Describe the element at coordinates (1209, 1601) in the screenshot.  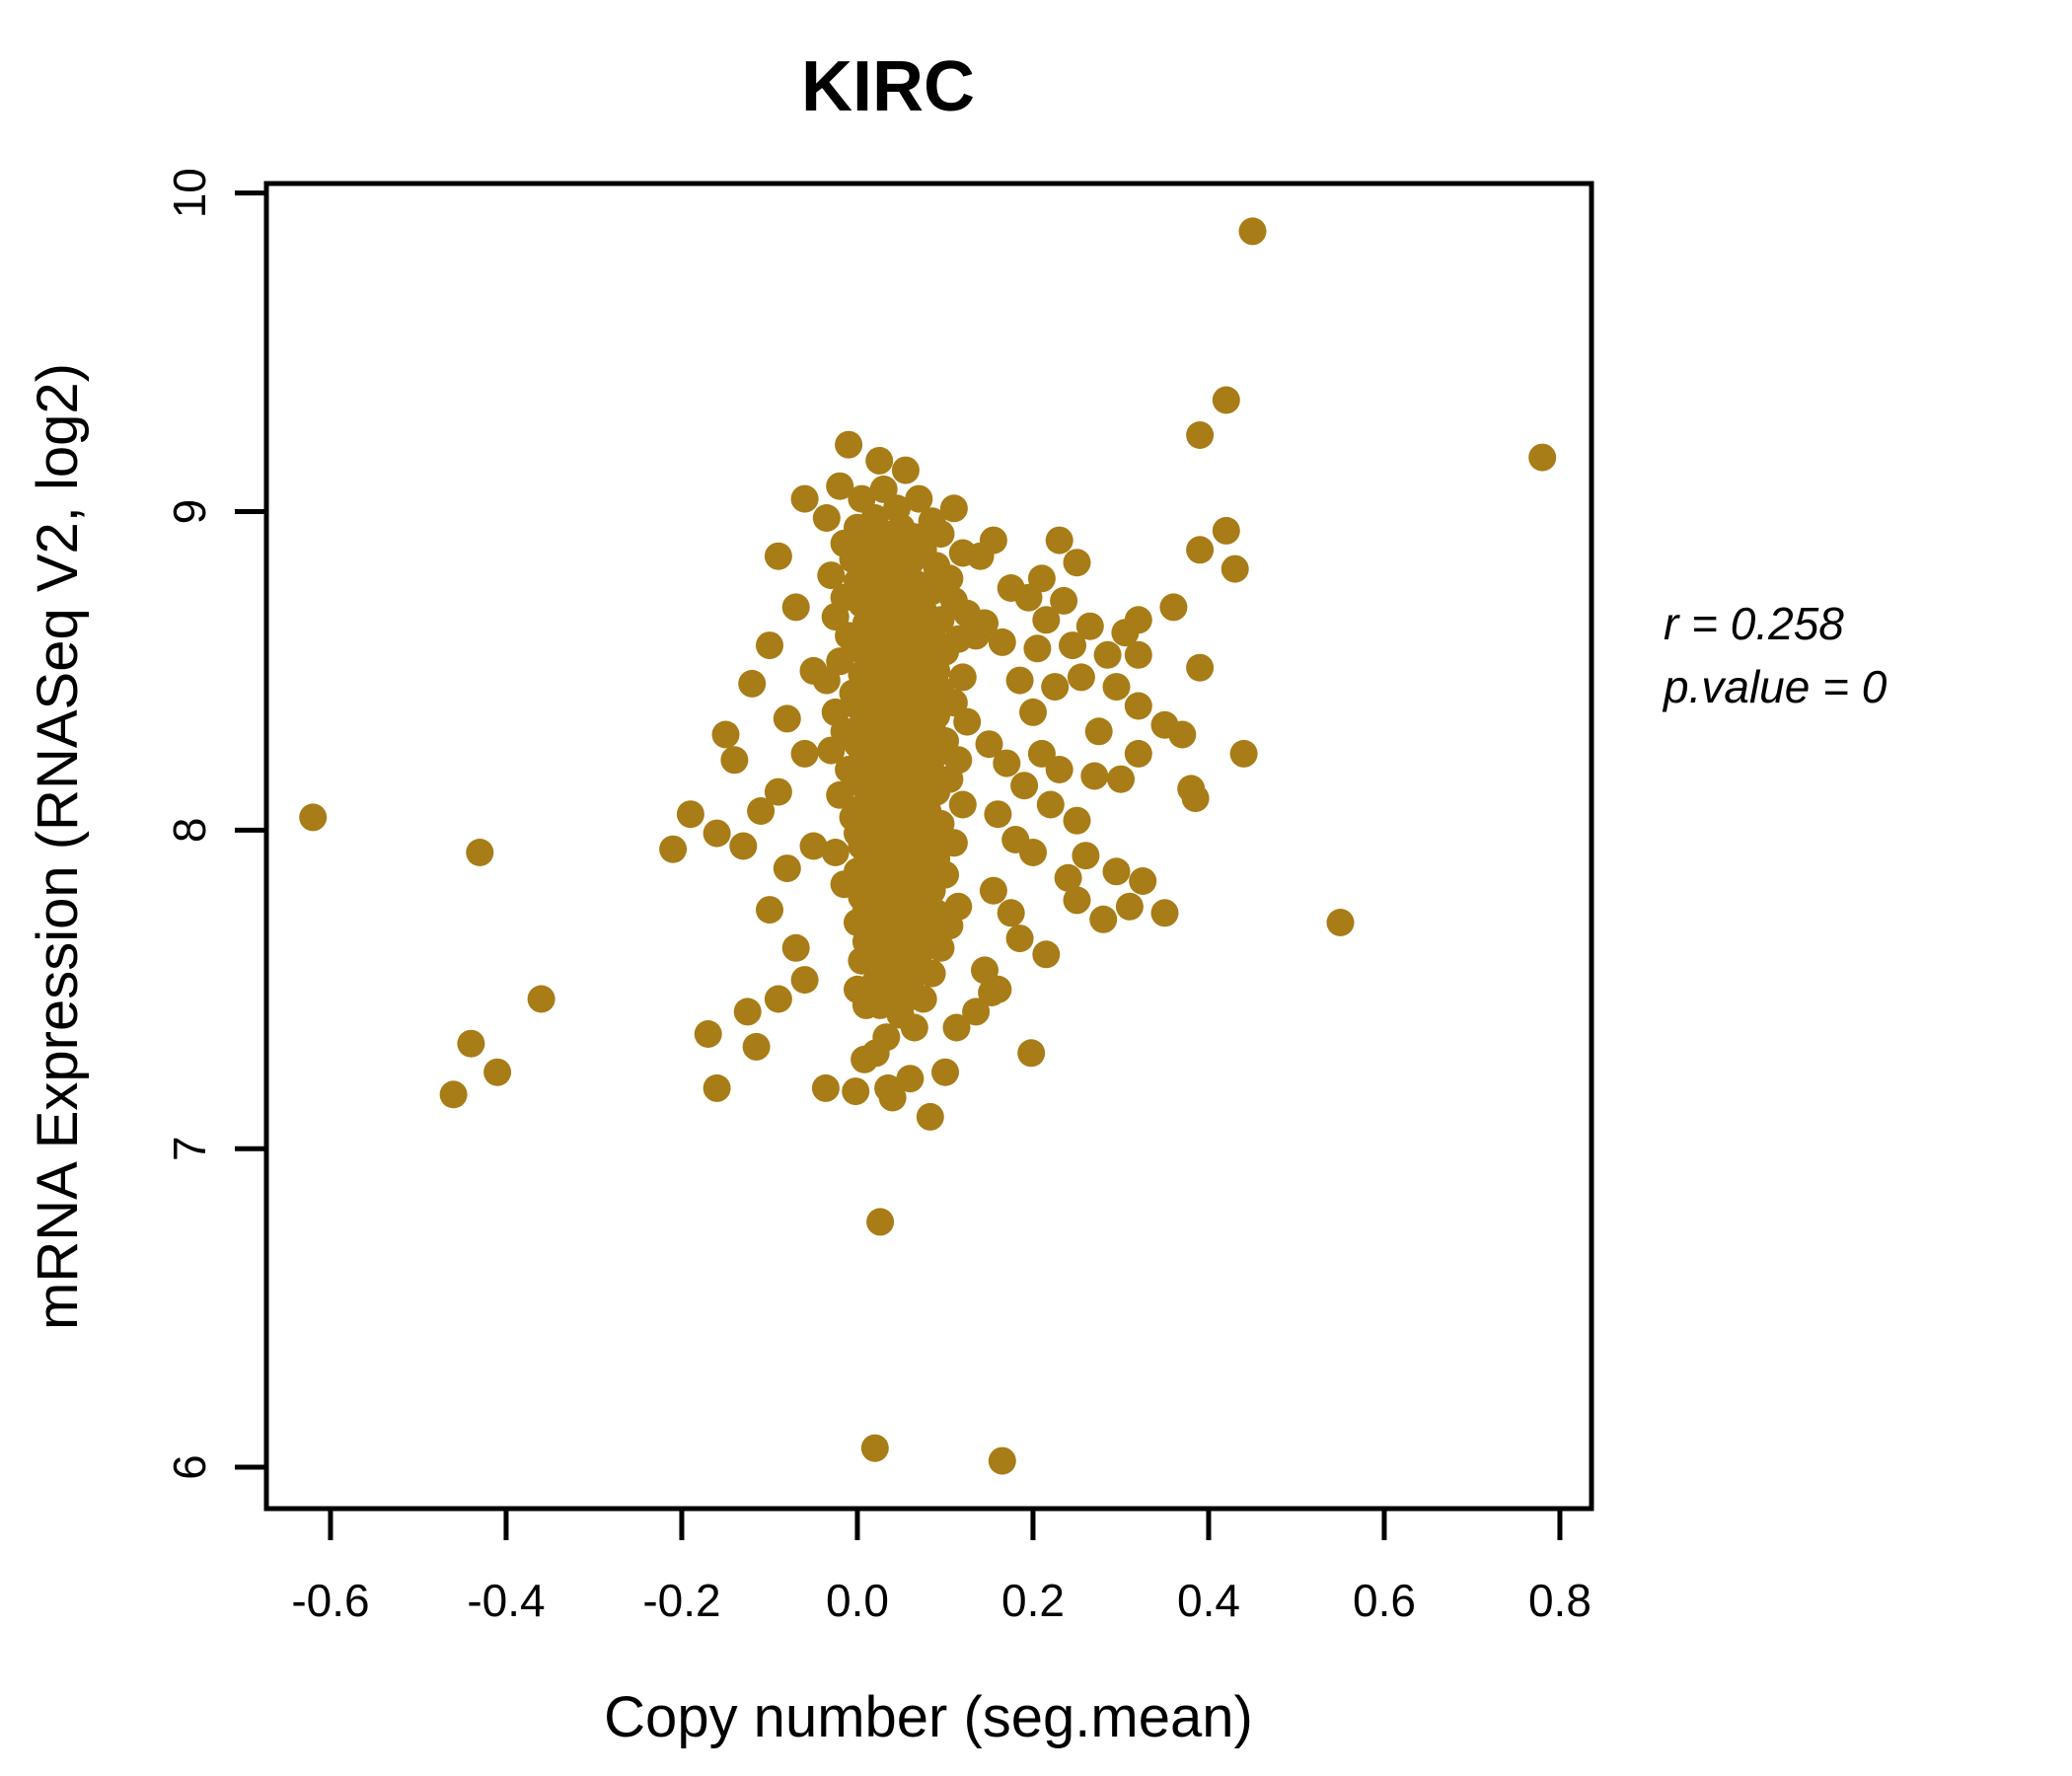
I see `x-tick-label: 0.4` at that location.